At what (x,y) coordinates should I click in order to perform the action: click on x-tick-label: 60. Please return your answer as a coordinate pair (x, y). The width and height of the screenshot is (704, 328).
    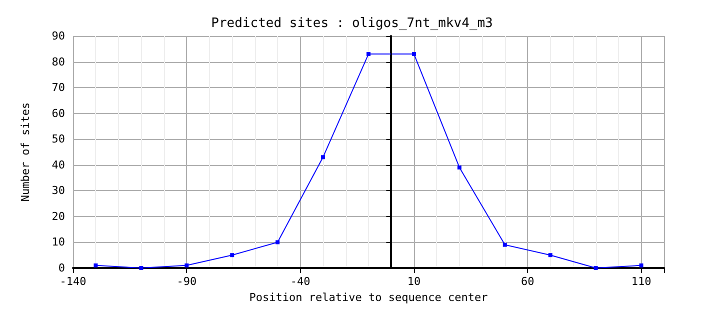
    Looking at the image, I should click on (527, 281).